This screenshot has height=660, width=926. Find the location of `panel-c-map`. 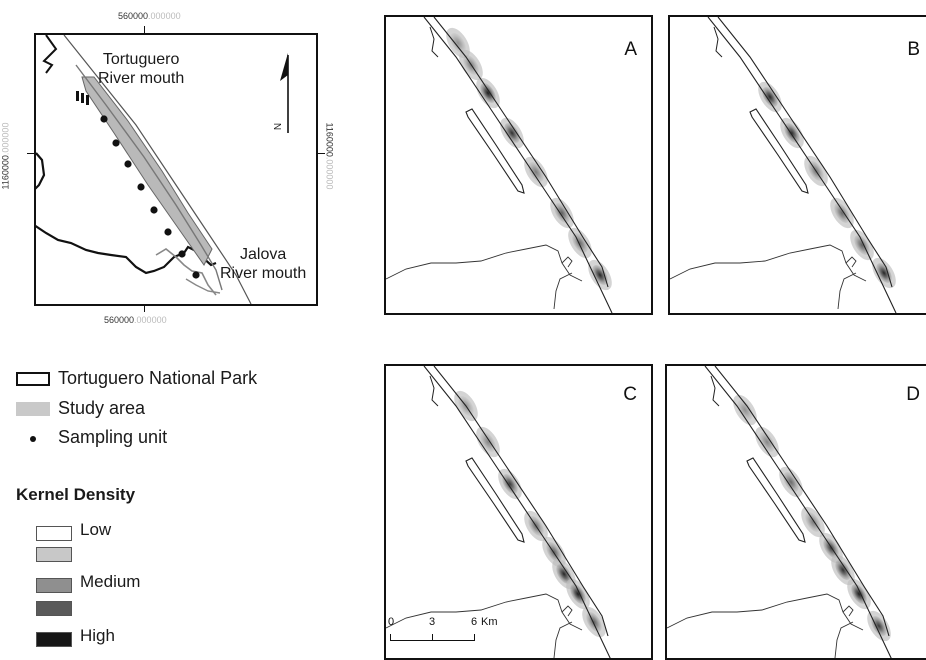

panel-c-map is located at coordinates (498, 512).